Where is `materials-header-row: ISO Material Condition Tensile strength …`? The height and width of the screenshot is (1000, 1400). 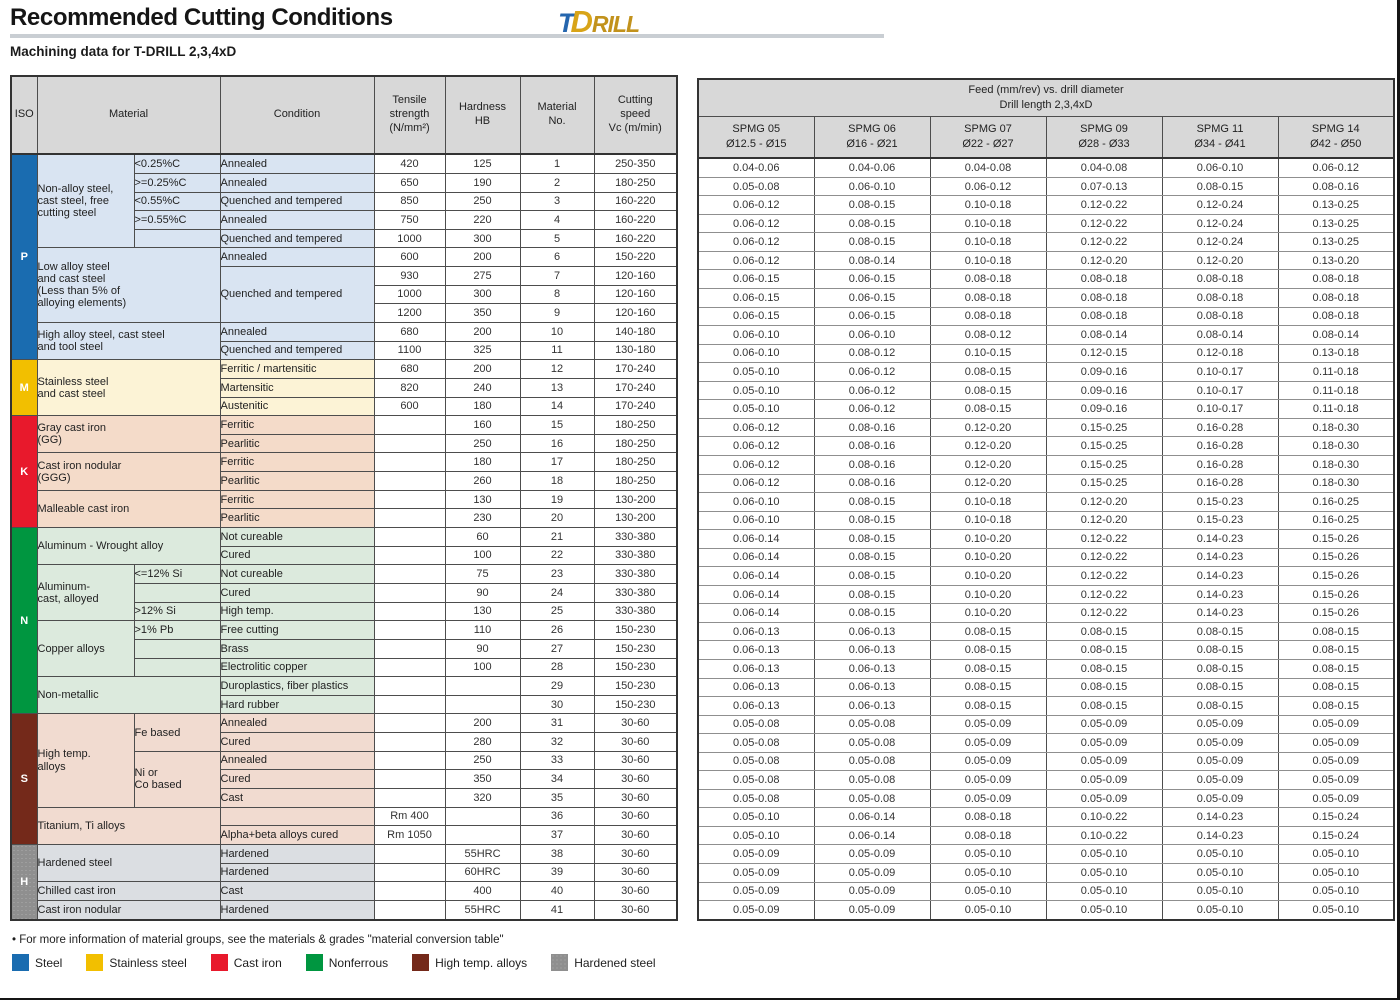
materials-header-row: ISO Material Condition Tensile strength … is located at coordinates (344, 115).